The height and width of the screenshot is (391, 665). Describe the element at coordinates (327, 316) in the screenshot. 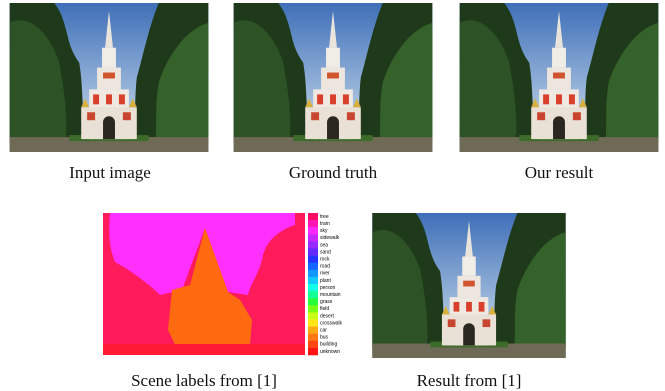

I see `legend-label: desert` at that location.